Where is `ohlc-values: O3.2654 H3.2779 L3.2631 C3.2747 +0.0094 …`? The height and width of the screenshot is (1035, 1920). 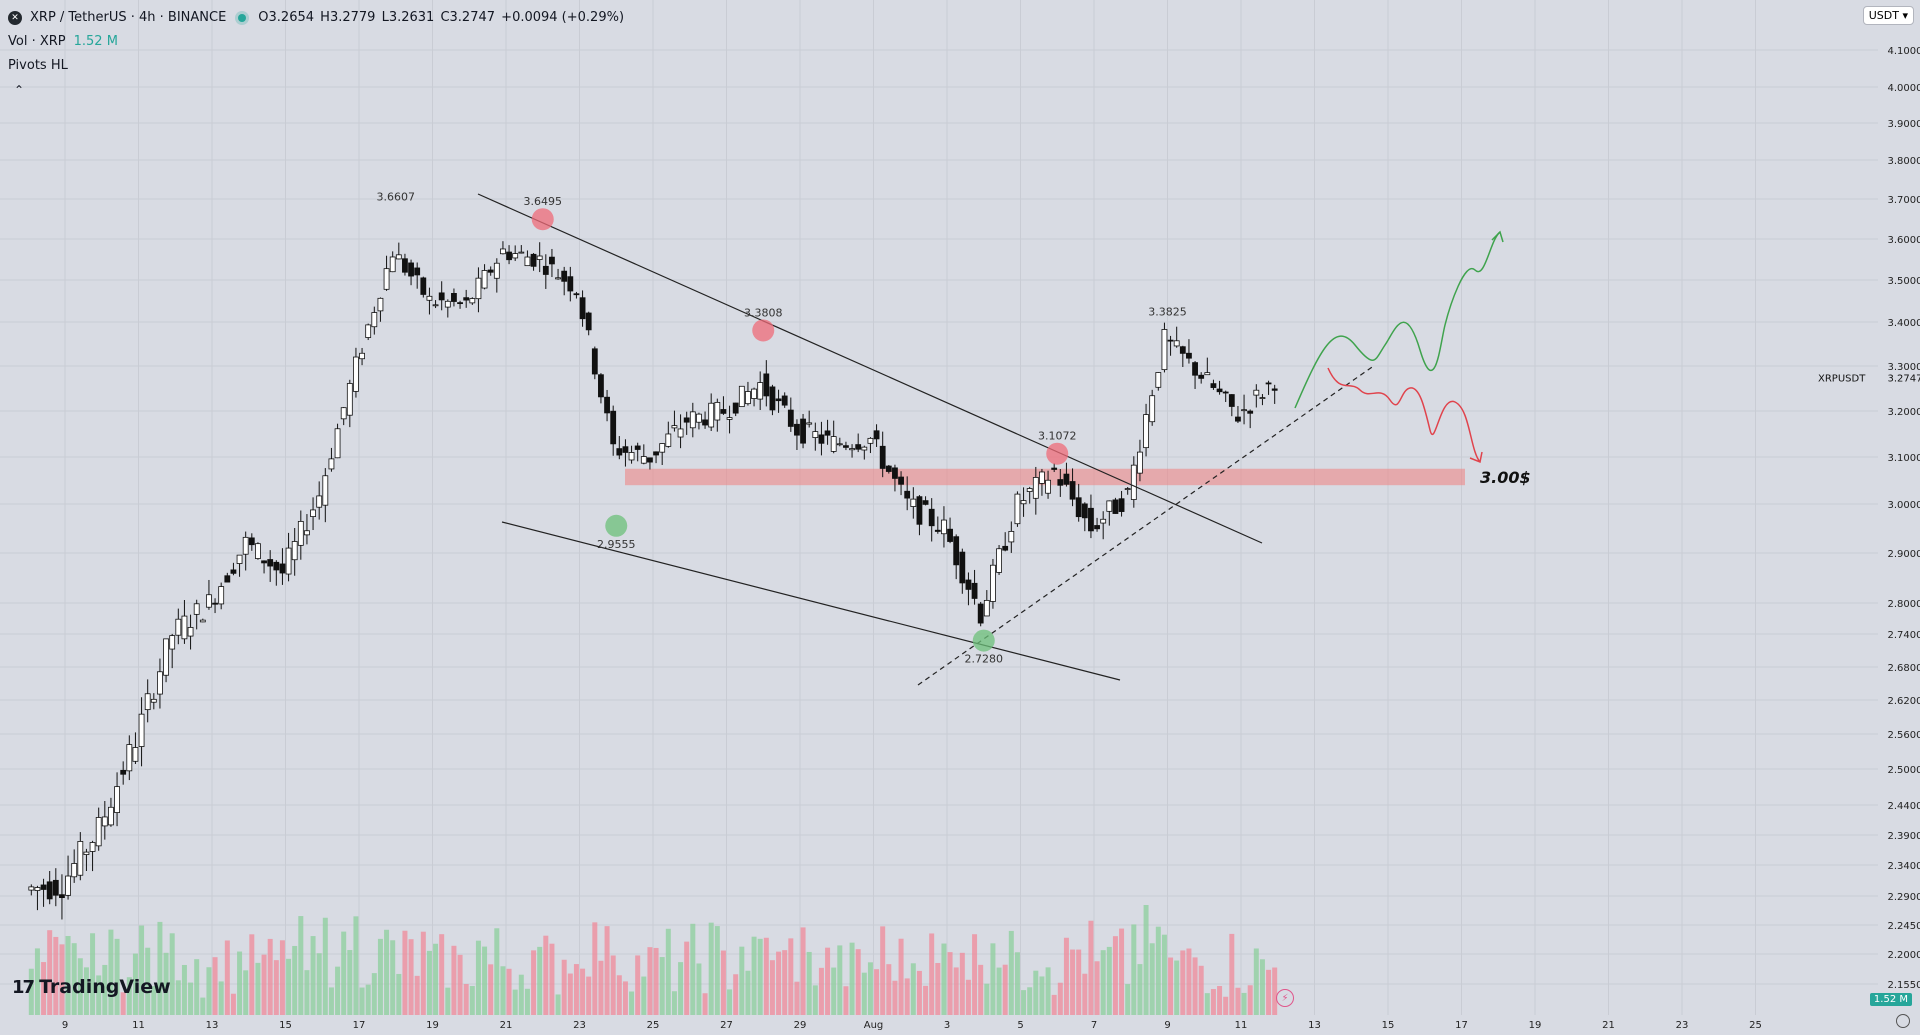 ohlc-values: O3.2654 H3.2779 L3.2631 C3.2747 +0.0094 … is located at coordinates (442, 18).